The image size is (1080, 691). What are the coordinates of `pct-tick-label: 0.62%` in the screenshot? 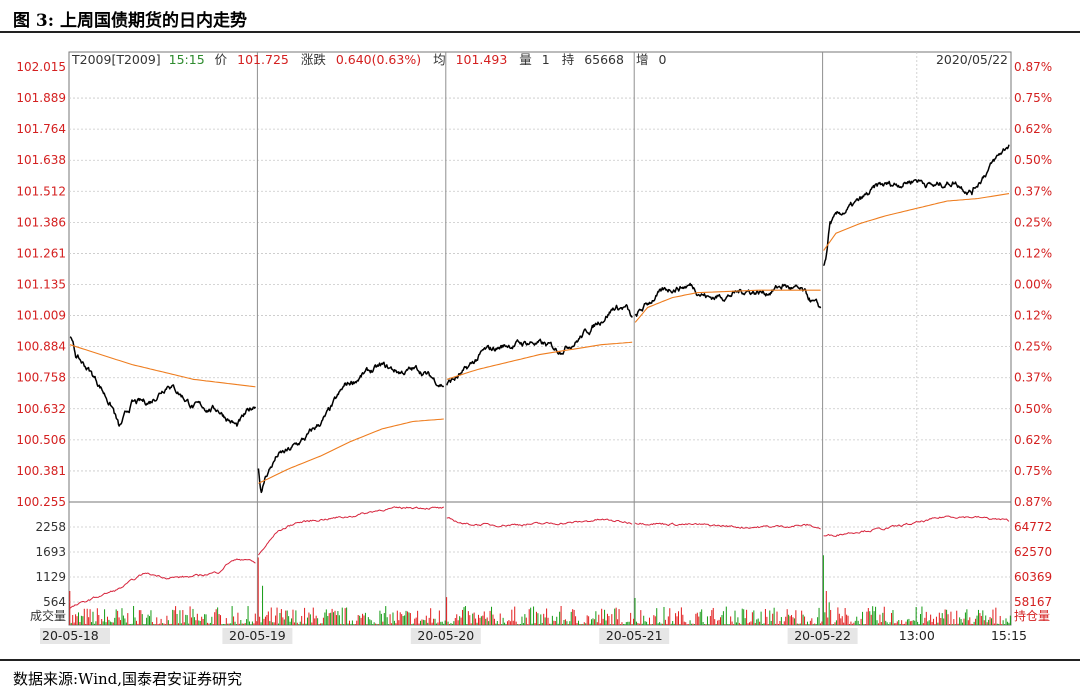 It's located at (1033, 129).